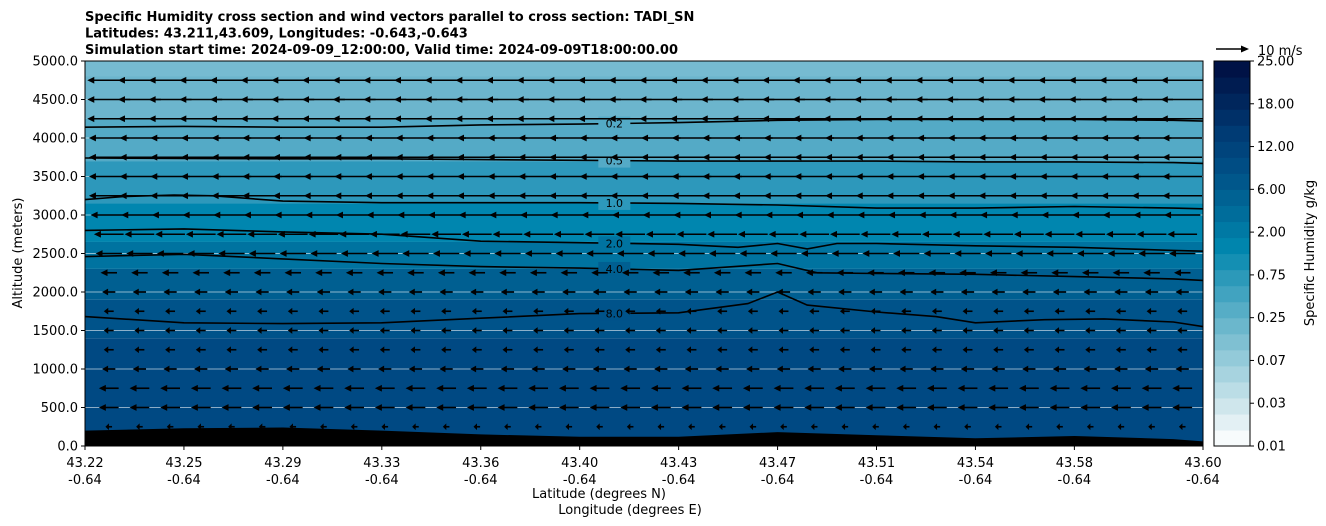 This screenshot has height=526, width=1326. I want to click on contour-label-bg, so click(614, 243).